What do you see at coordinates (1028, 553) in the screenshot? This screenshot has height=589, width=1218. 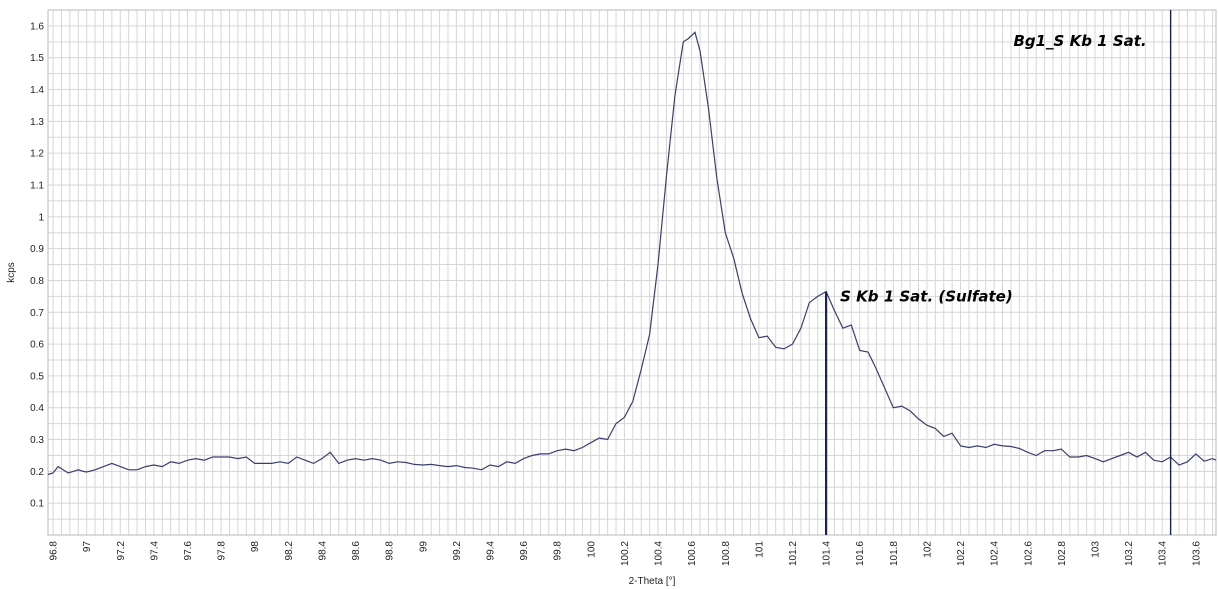 I see `x-tick-label: 102.6` at bounding box center [1028, 553].